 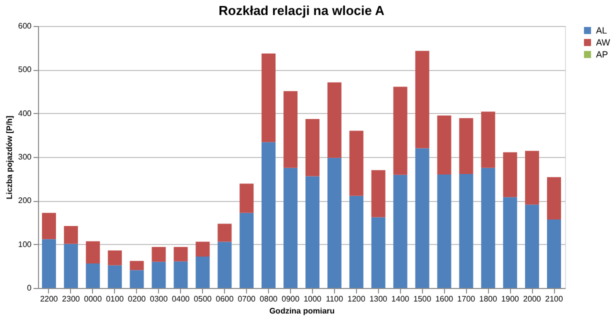 I want to click on x-tick-label: 0100, so click(x=115, y=299).